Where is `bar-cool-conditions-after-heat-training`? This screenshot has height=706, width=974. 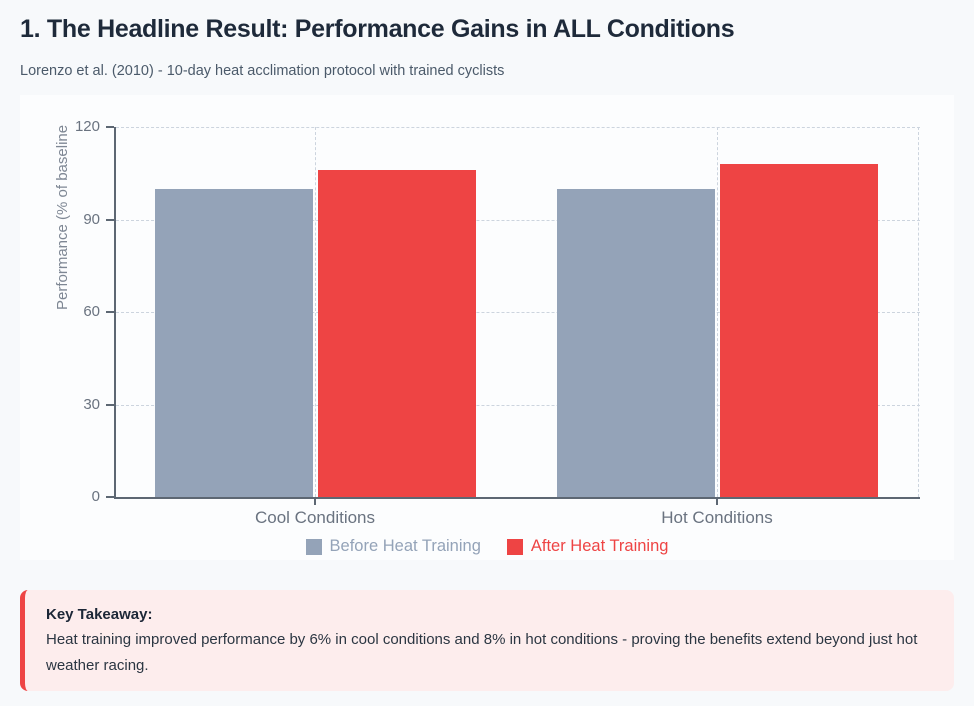 bar-cool-conditions-after-heat-training is located at coordinates (396, 333).